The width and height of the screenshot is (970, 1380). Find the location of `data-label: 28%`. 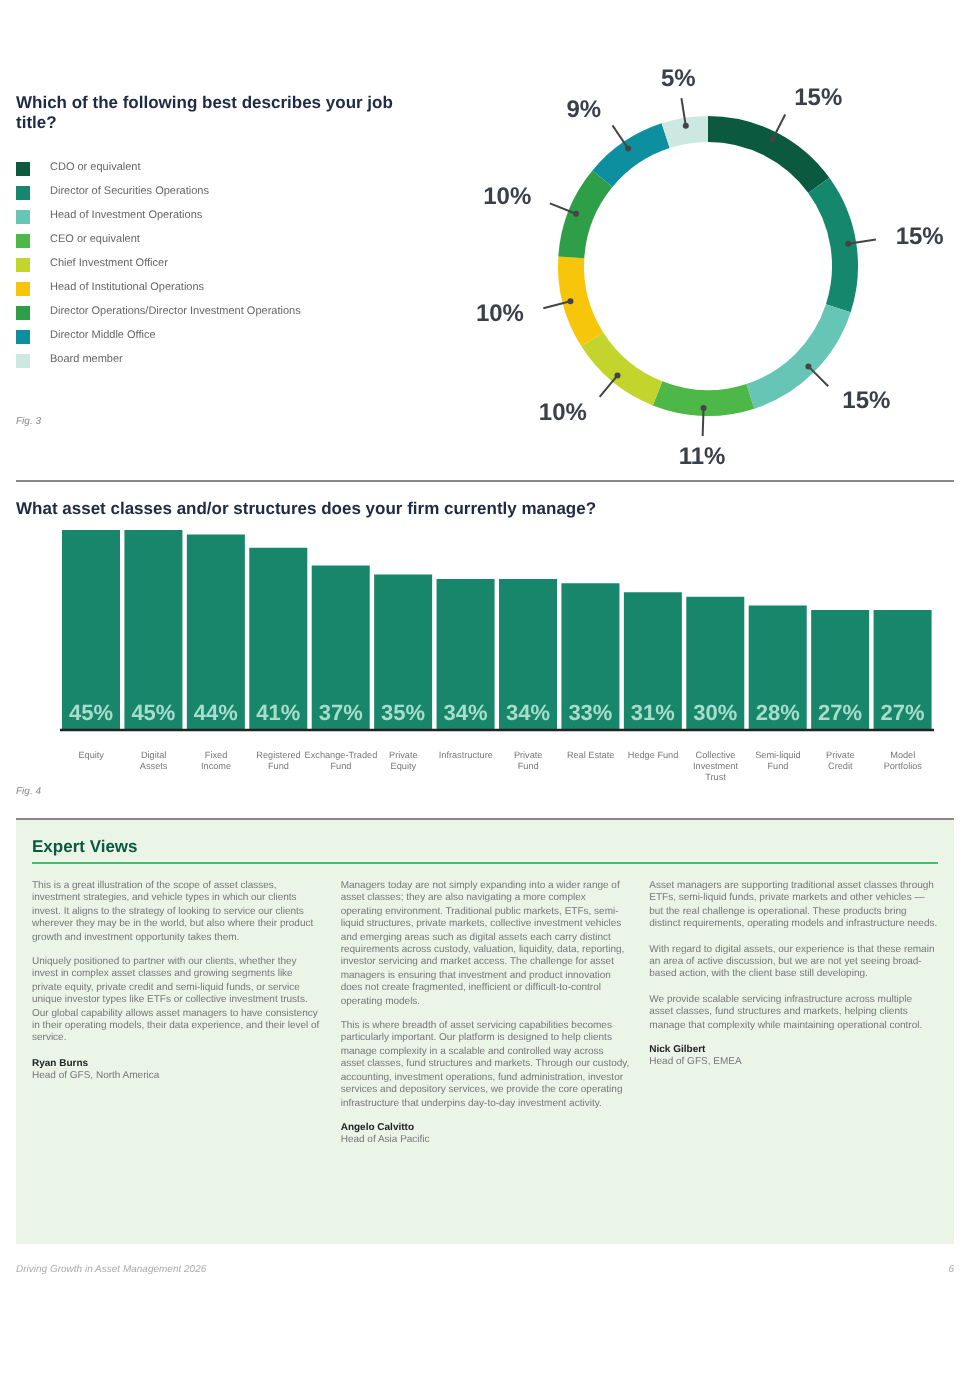

data-label: 28% is located at coordinates (778, 714).